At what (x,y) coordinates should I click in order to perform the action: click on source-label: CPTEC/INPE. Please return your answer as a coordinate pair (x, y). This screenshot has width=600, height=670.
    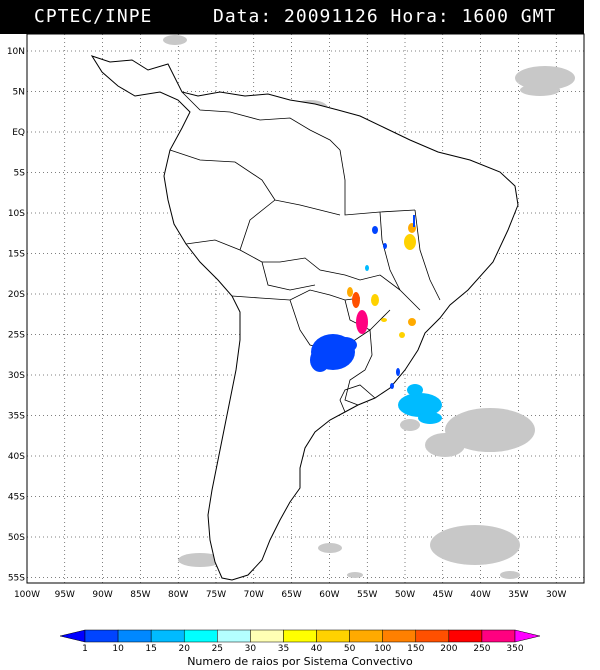
    Looking at the image, I should click on (93, 16).